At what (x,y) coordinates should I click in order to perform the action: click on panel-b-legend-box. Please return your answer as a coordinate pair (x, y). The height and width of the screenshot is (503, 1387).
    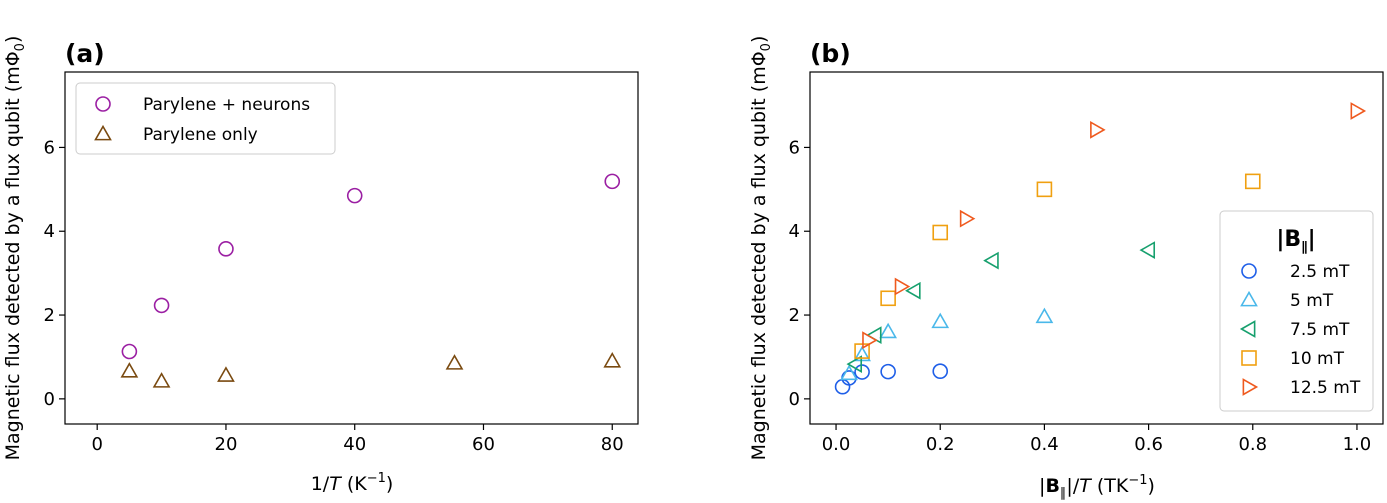
    Looking at the image, I should click on (1296, 311).